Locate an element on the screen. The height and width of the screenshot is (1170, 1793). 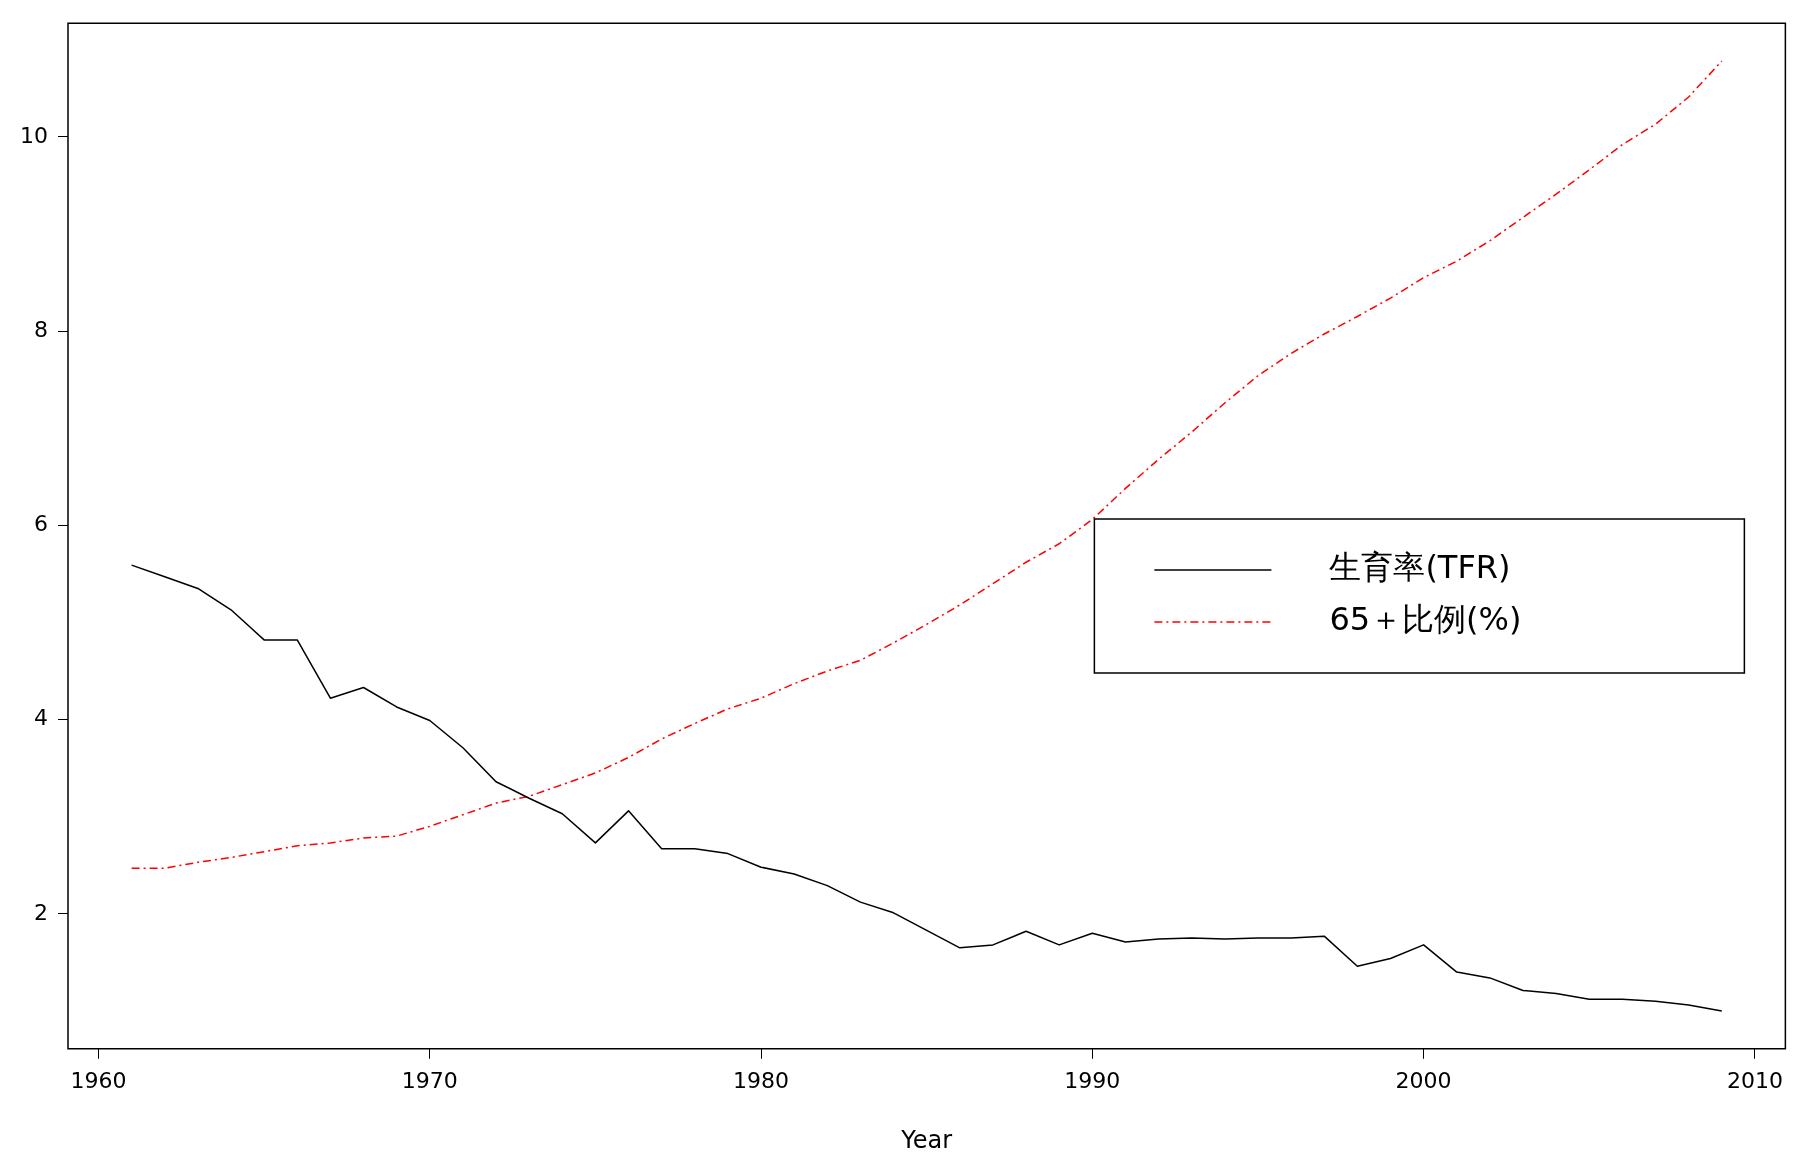
legend-label: 65＋比例(%) is located at coordinates (1425, 619).